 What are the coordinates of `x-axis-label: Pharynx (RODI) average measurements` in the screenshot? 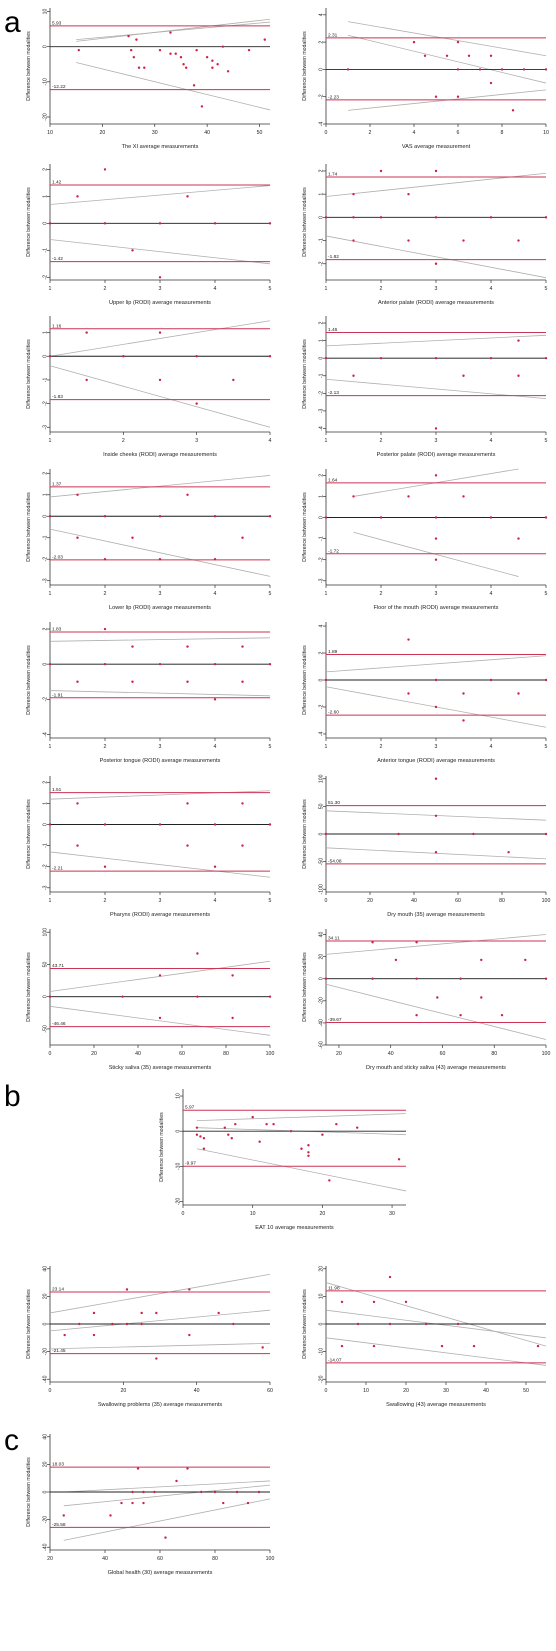 It's located at (160, 915).